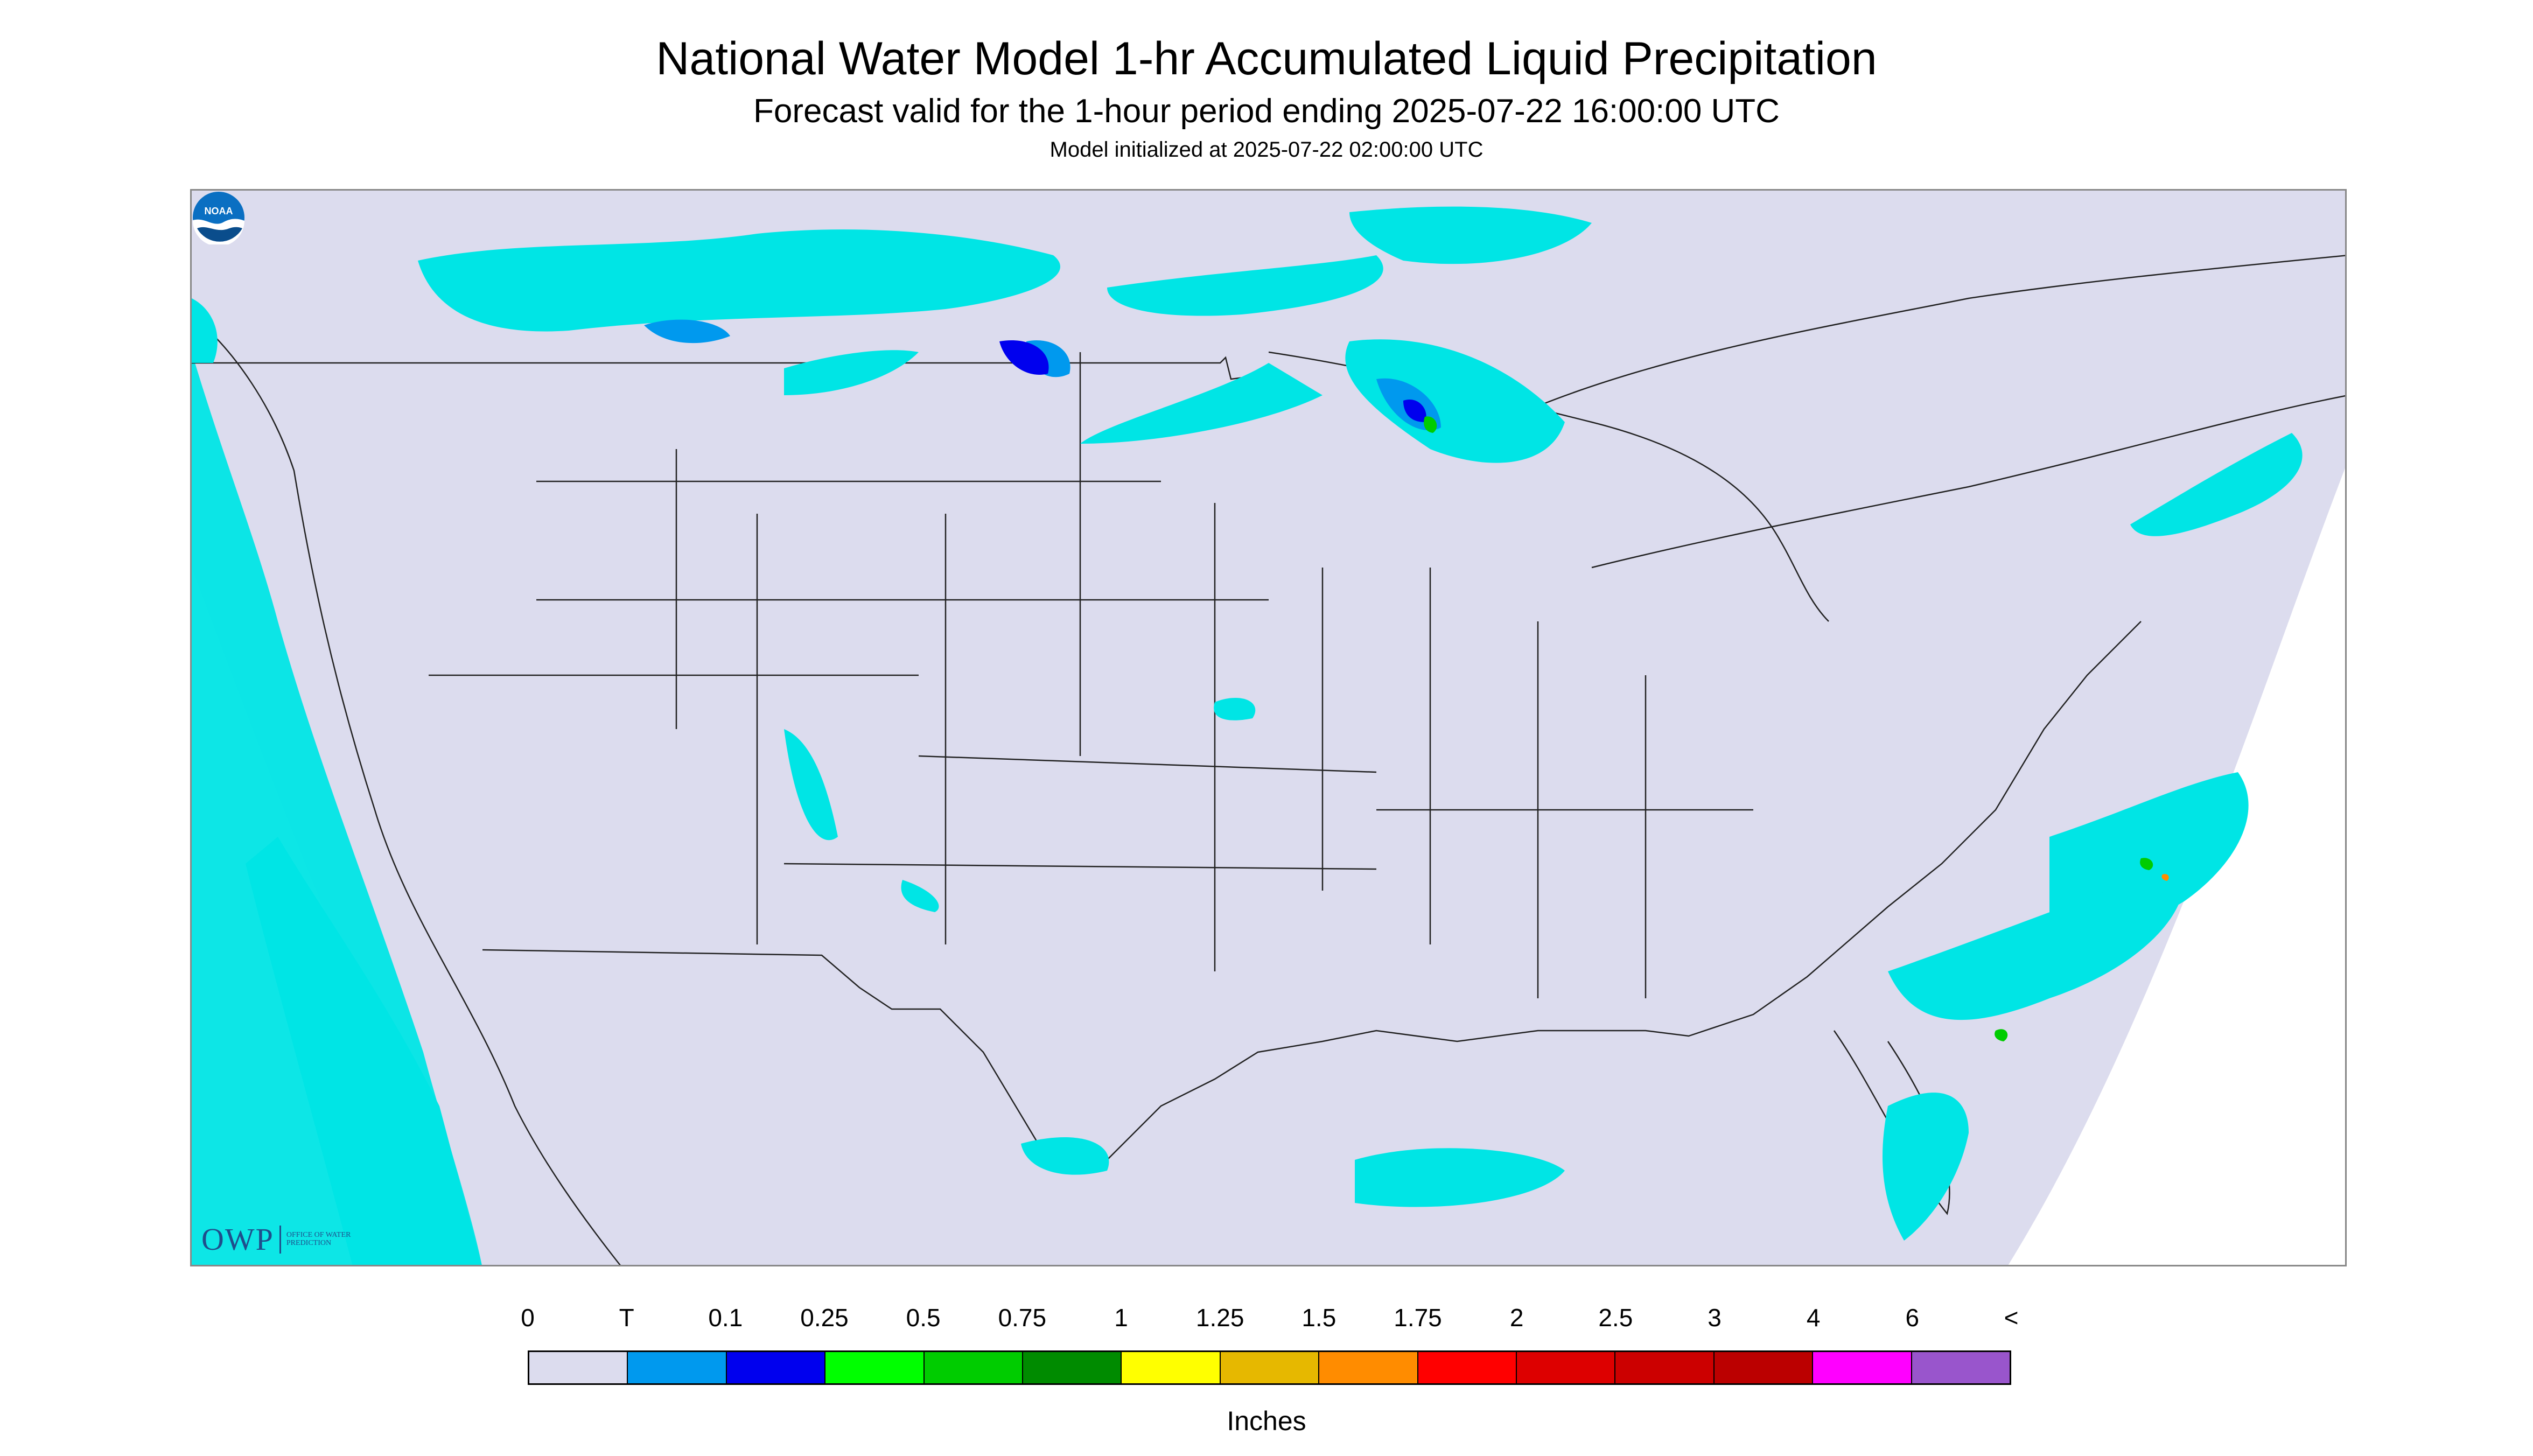 The height and width of the screenshot is (1456, 2533). Describe the element at coordinates (1715, 1318) in the screenshot. I see `legend-tick-label: 3` at that location.